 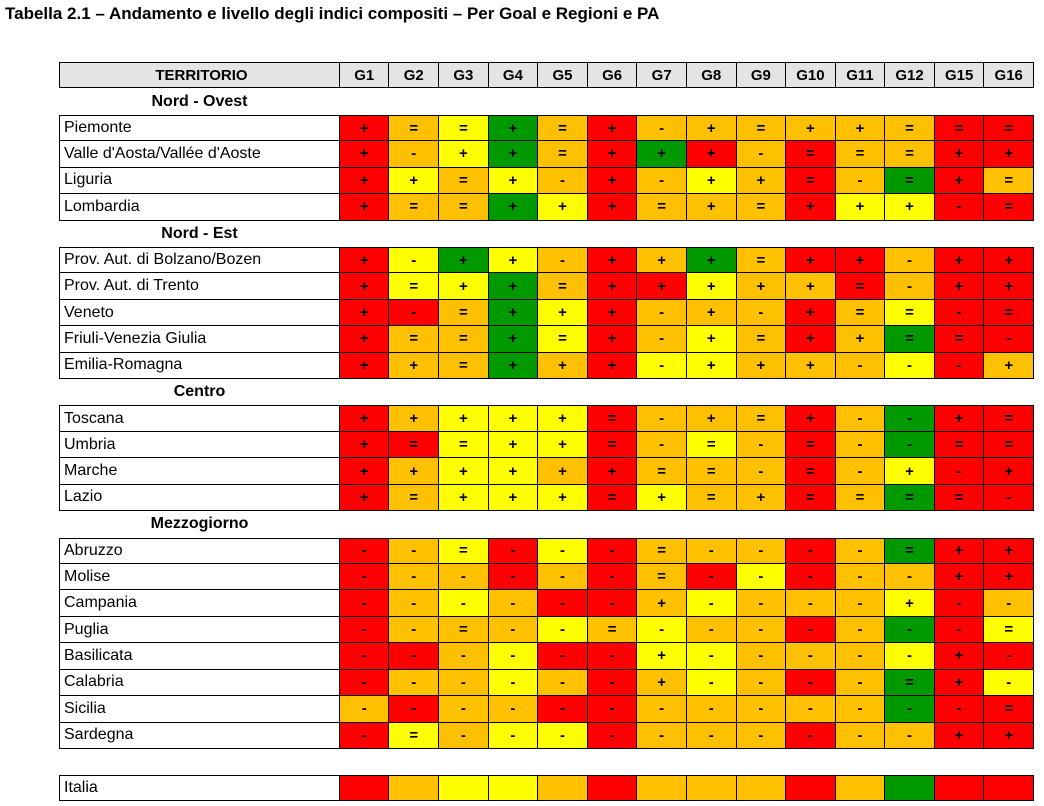 I want to click on table-row: Friuli-Venezia Giulia + = = + = + - + = + + = = -, so click(x=546, y=339).